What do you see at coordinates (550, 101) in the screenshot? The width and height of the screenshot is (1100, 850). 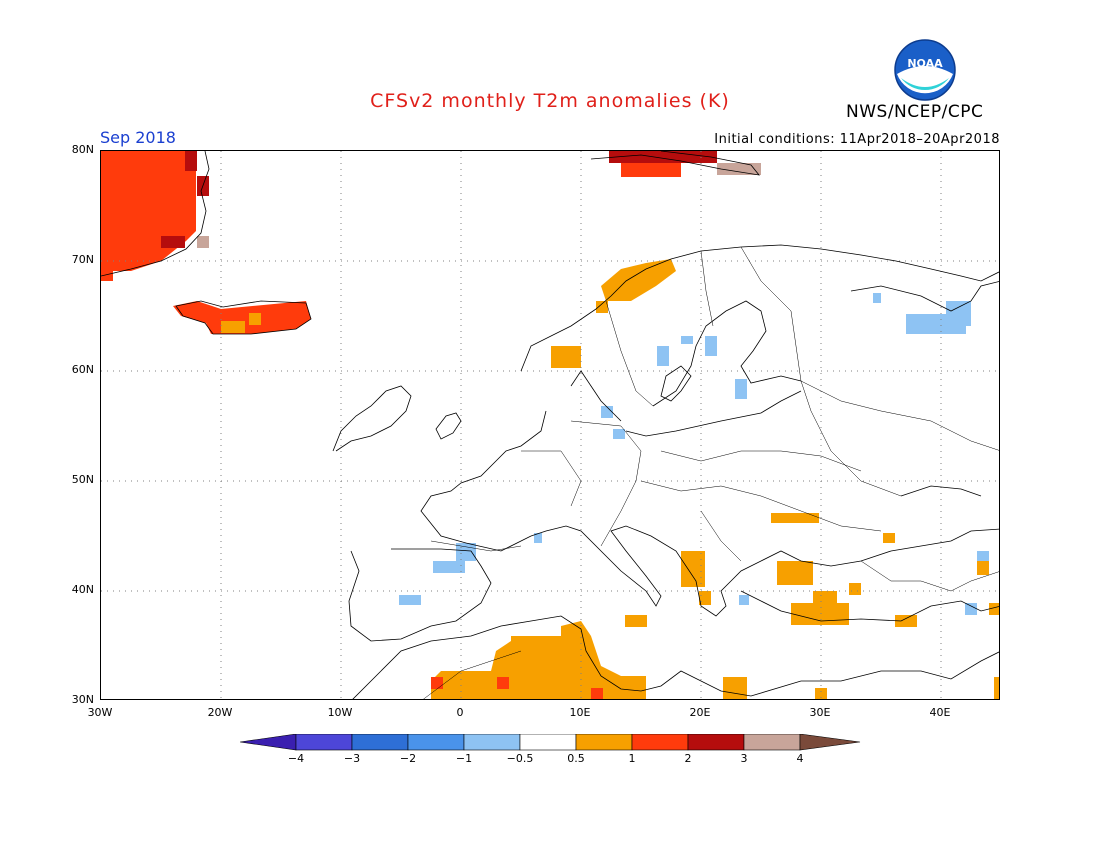 I see `map-title: CFSv2 monthly T2m anomalies (K)` at bounding box center [550, 101].